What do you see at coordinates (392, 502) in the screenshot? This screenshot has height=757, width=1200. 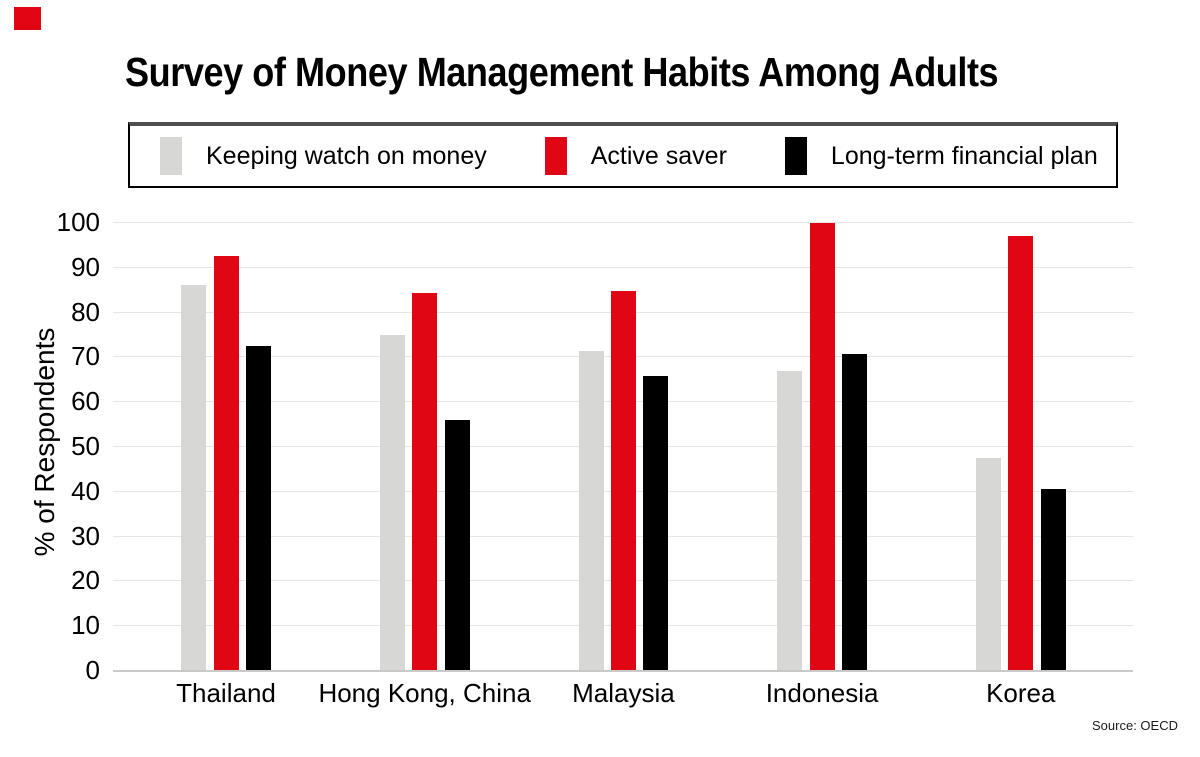 I see `bar-keeping-watch-on-money-hong-kong-china` at bounding box center [392, 502].